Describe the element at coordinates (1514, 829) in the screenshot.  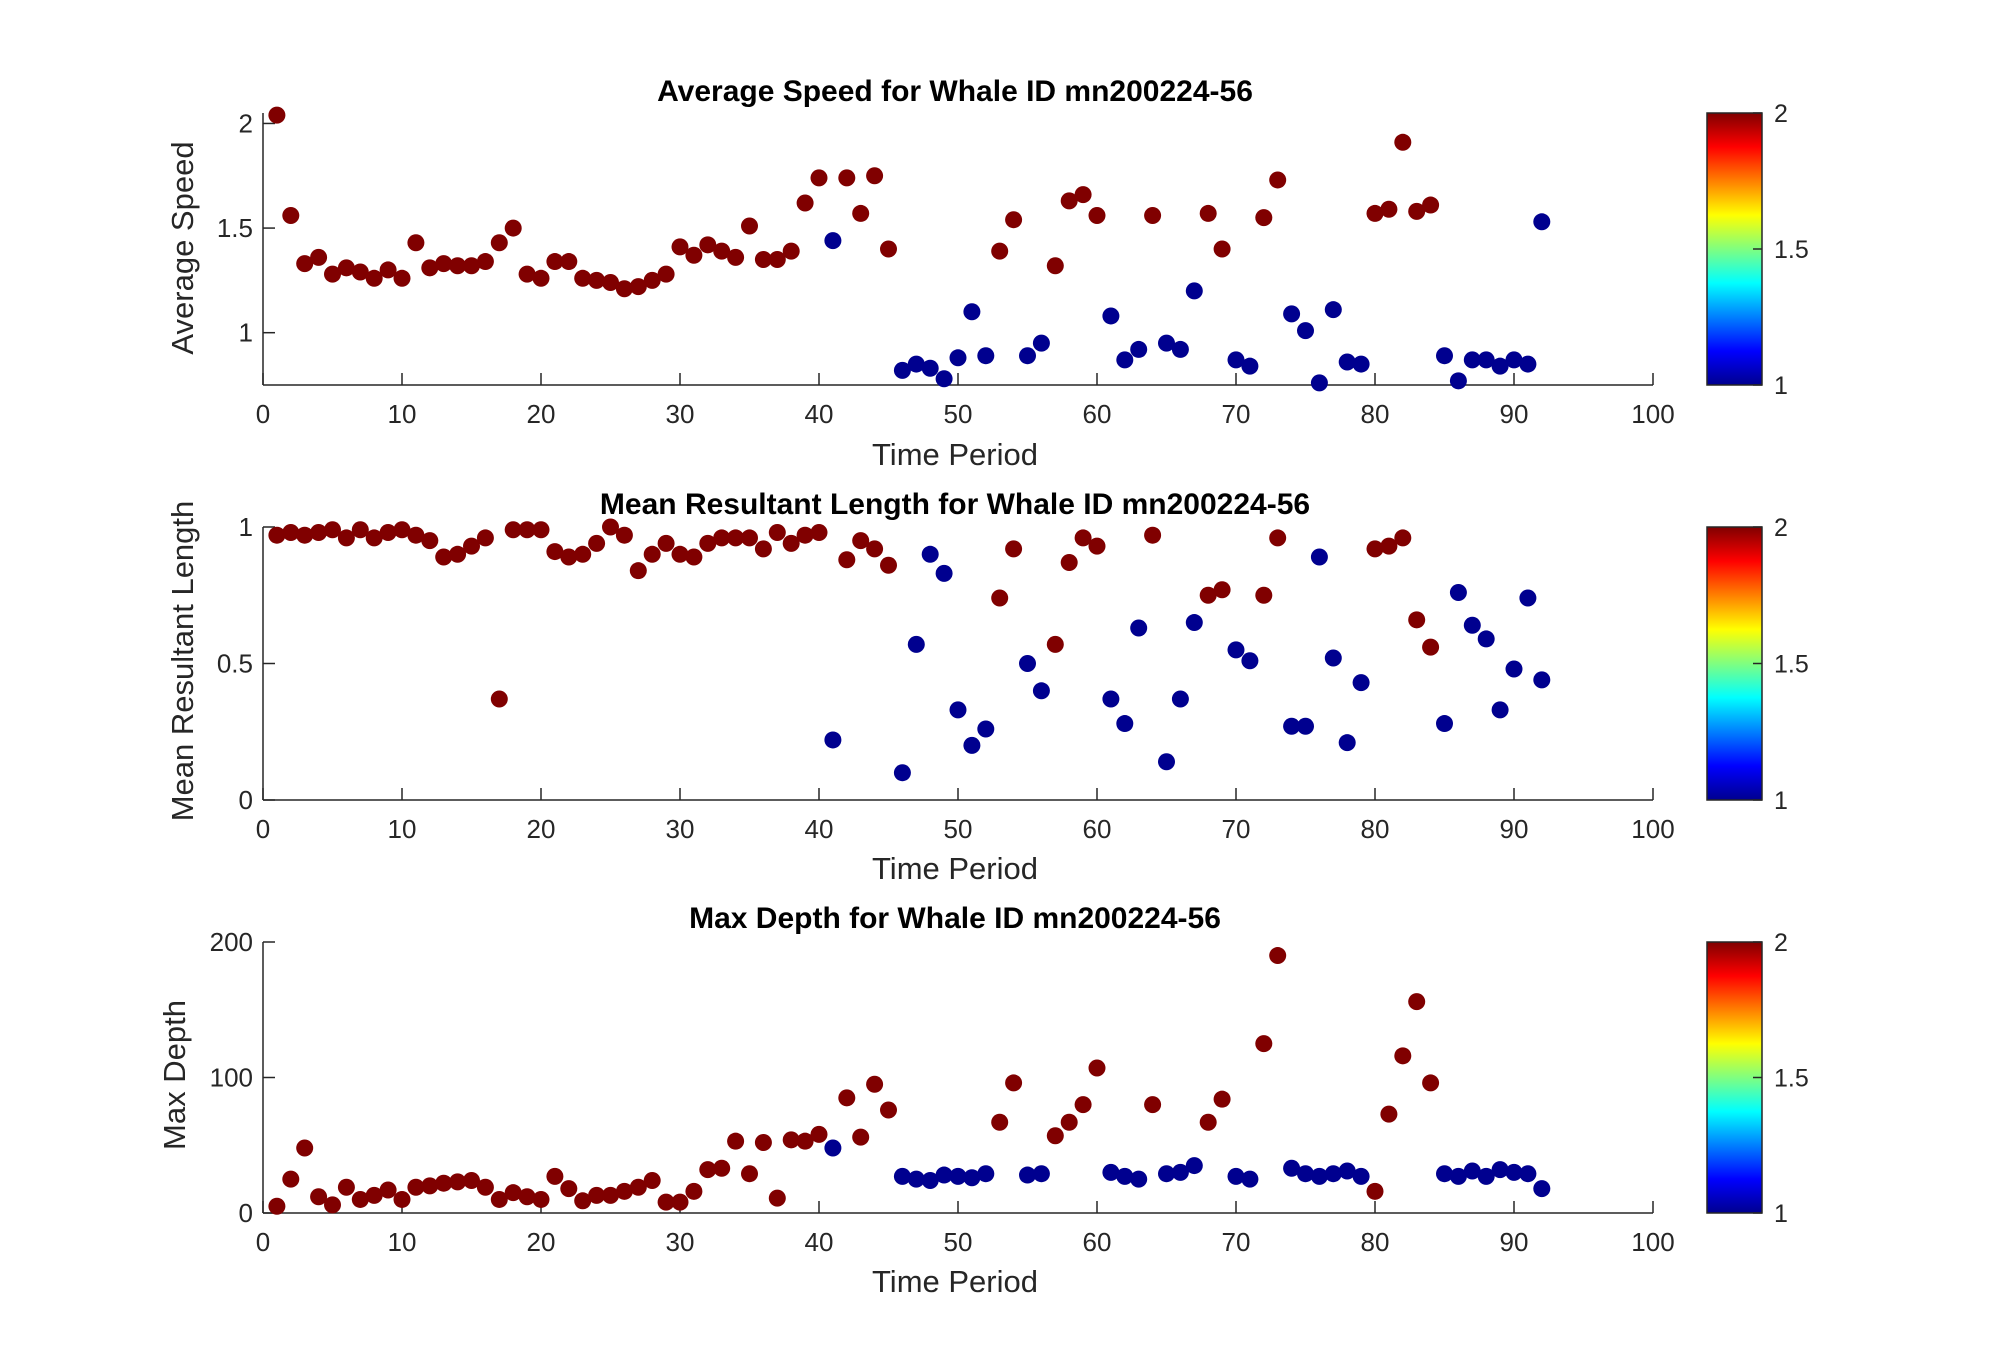
I see `x-tick-label: 90` at that location.